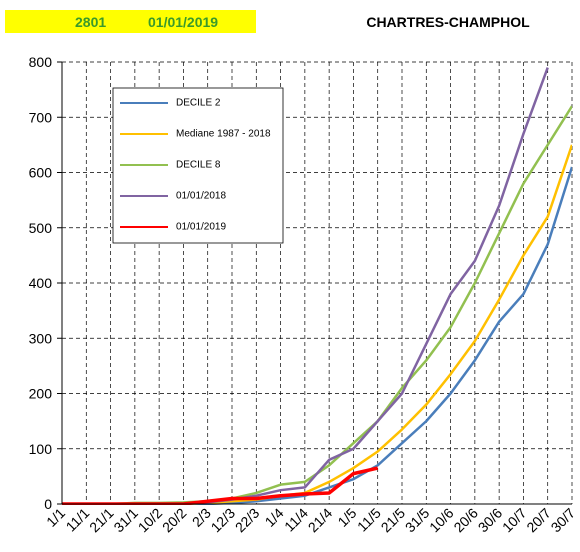 The width and height of the screenshot is (580, 552). What do you see at coordinates (320, 520) in the screenshot?
I see `x-tick-label: 21/4` at bounding box center [320, 520].